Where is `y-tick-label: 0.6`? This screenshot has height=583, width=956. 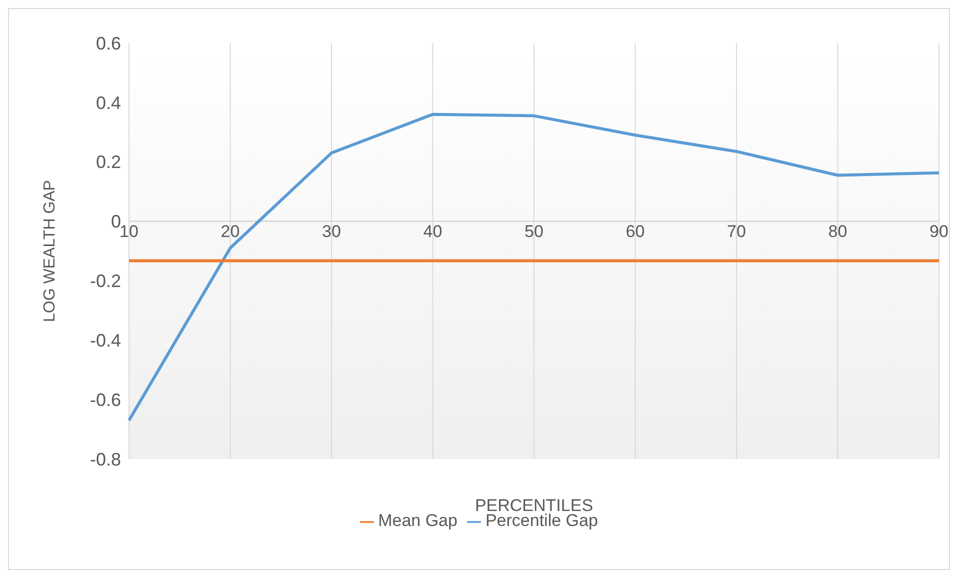
y-tick-label: 0.6 is located at coordinates (108, 43).